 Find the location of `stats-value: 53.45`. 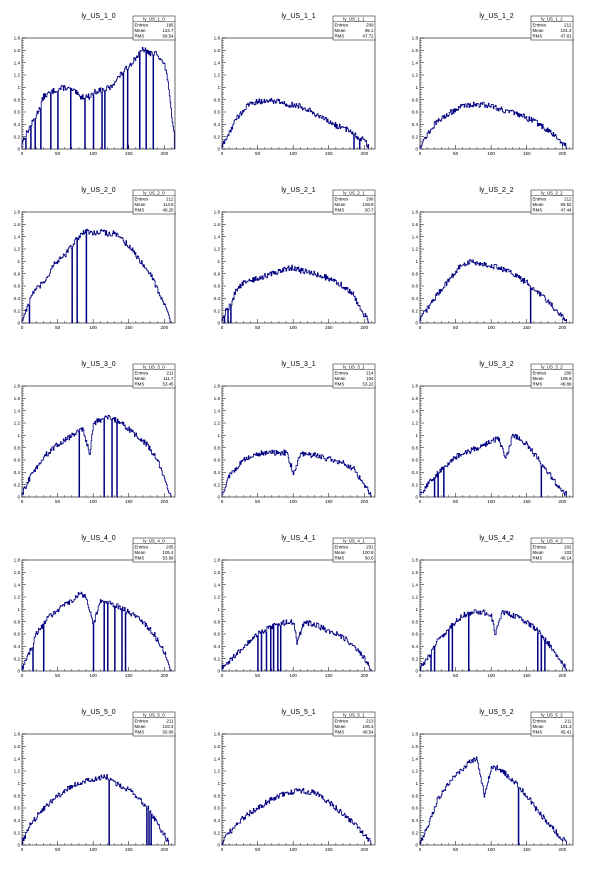

stats-value: 53.45 is located at coordinates (169, 384).